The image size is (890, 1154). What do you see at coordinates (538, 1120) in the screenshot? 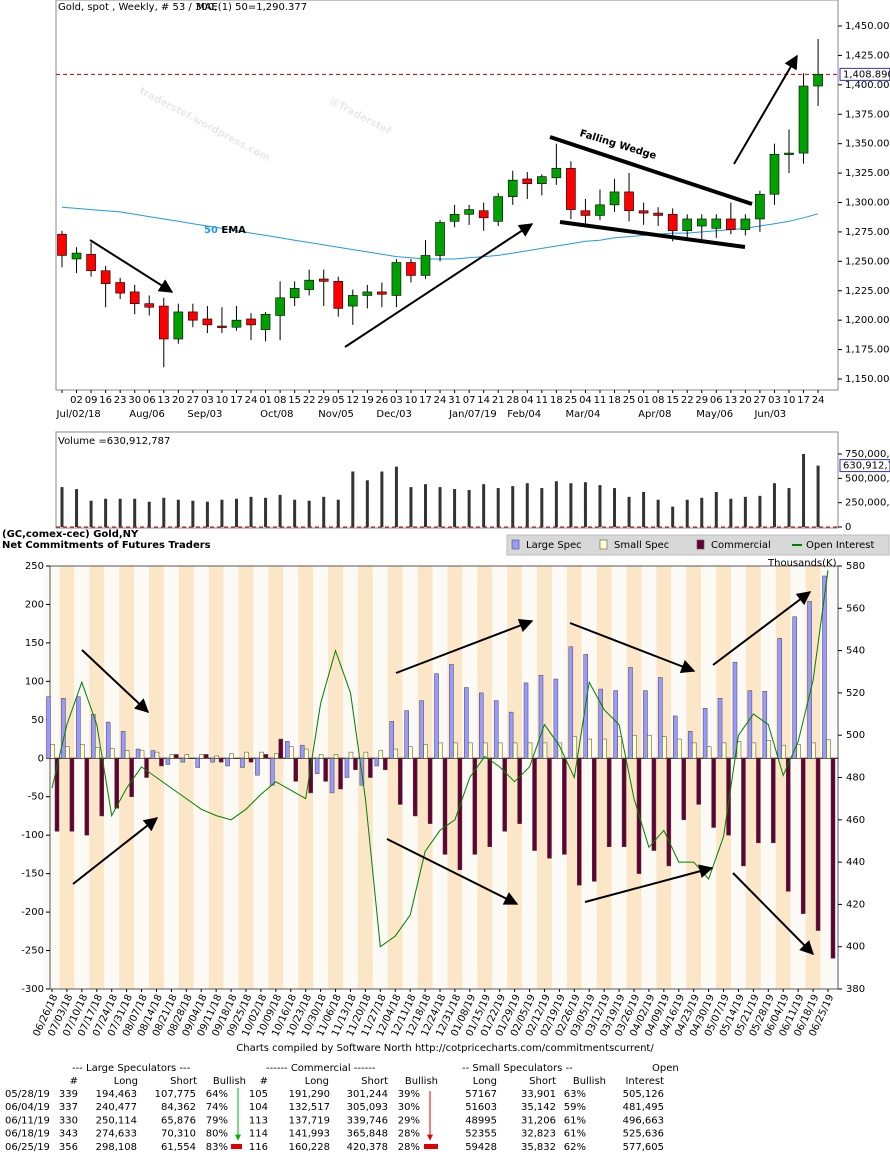
I see `table-cell: 31,206` at bounding box center [538, 1120].